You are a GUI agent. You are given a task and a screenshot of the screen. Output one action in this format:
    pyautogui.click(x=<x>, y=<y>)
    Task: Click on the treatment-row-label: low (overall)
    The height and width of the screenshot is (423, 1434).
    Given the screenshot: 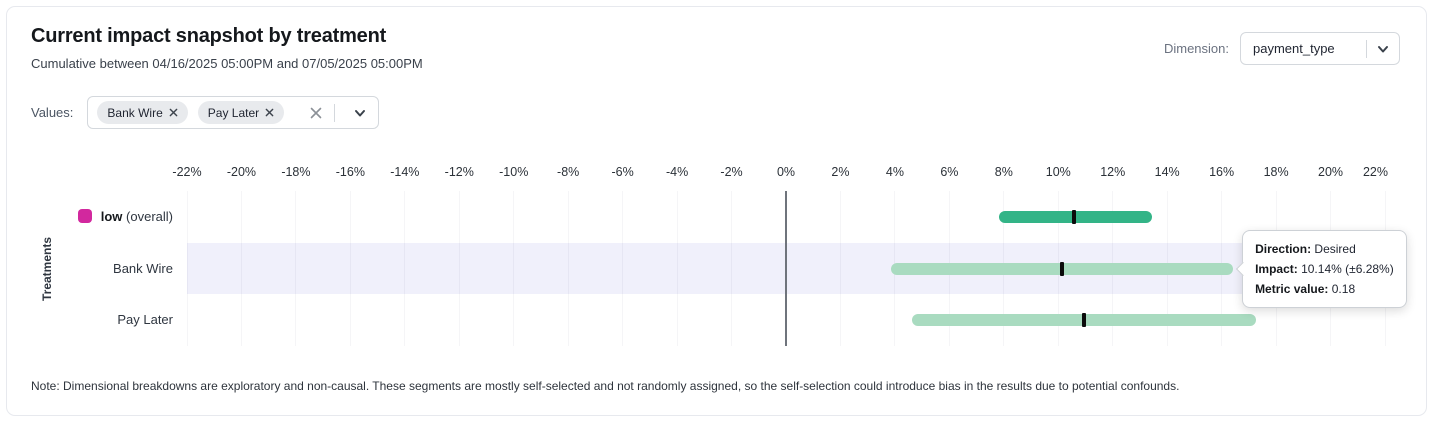 What is the action you would take?
    pyautogui.click(x=90, y=216)
    